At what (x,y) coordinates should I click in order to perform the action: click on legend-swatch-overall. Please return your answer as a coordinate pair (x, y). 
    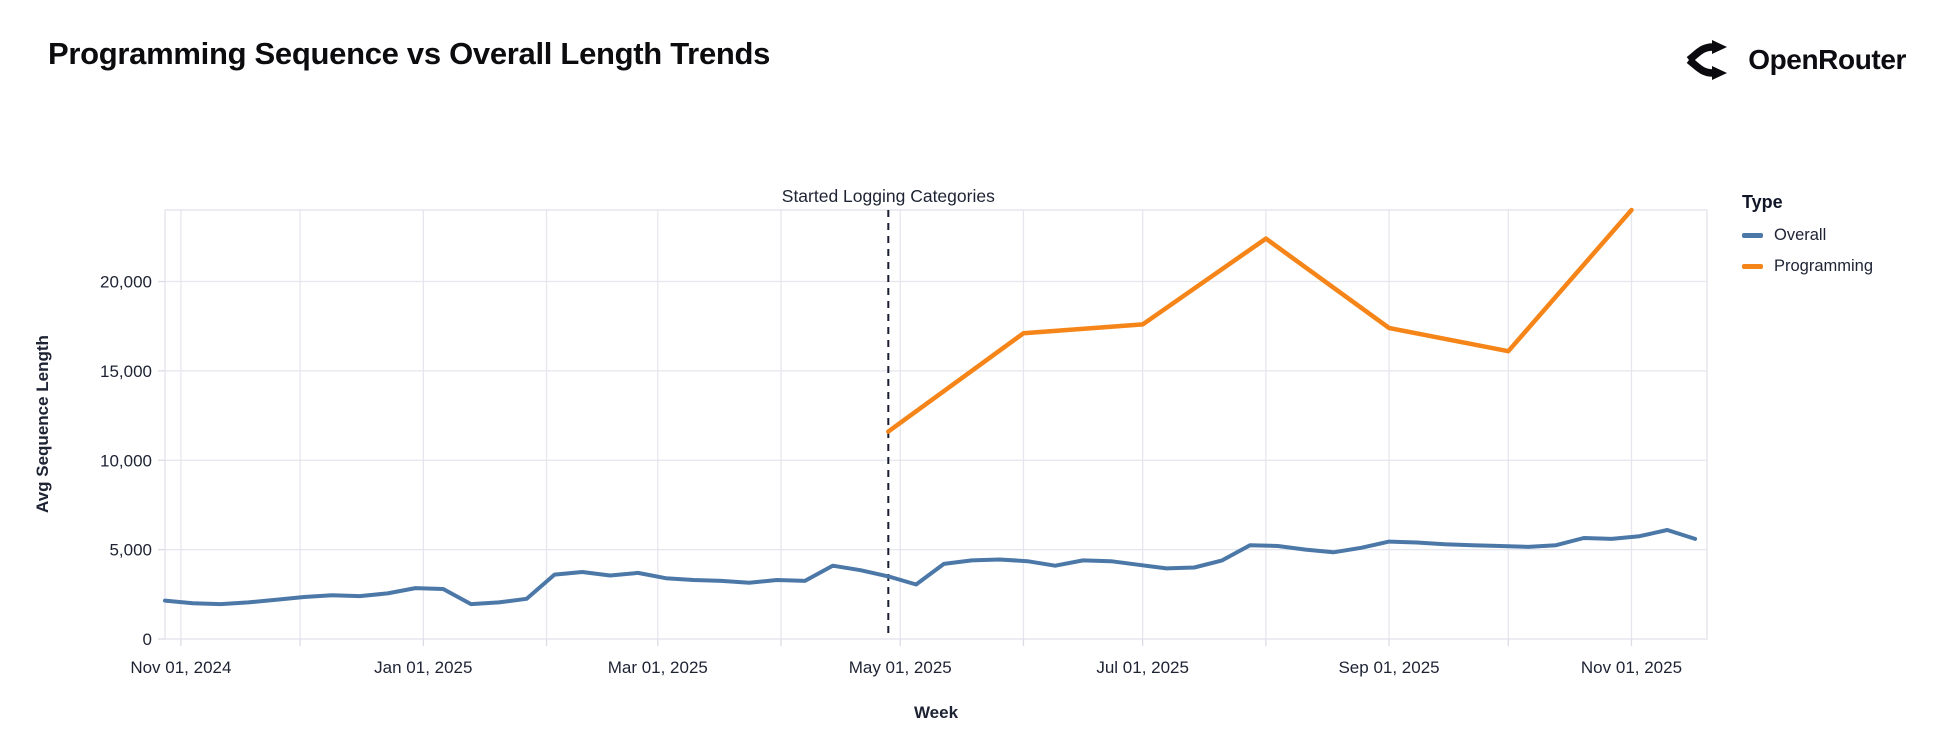
    Looking at the image, I should click on (1752, 235).